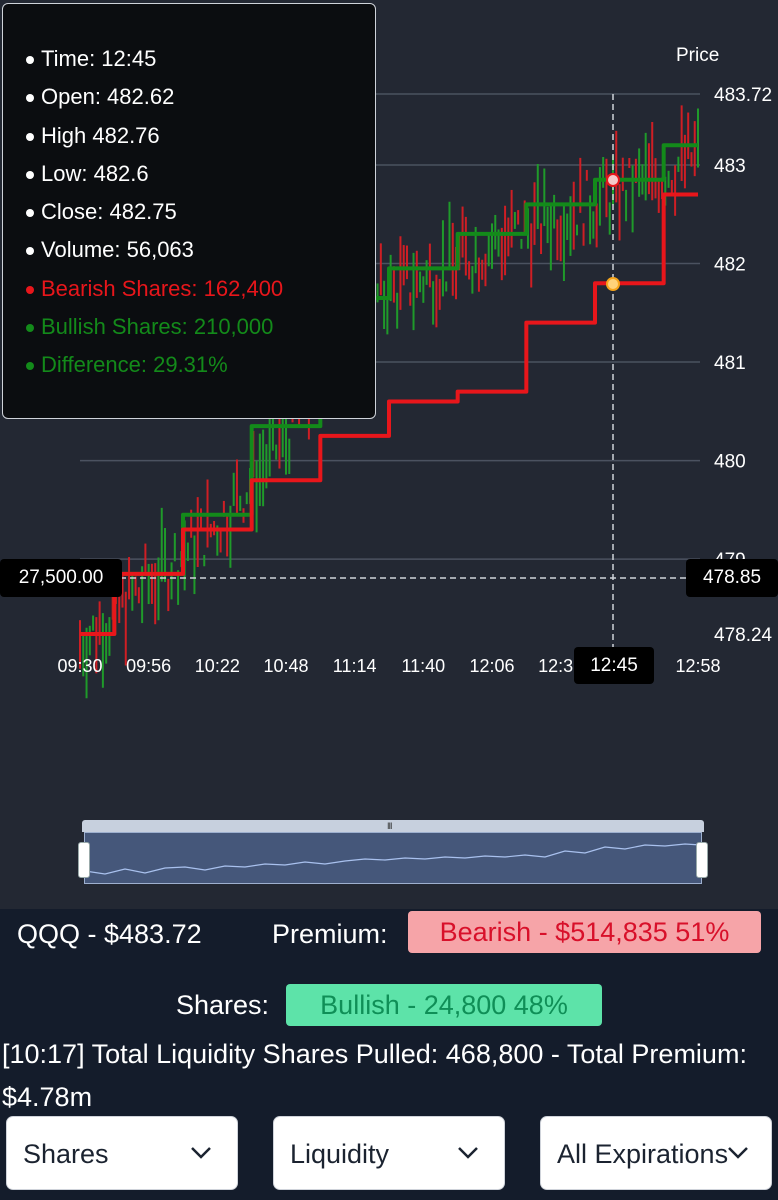 The image size is (778, 1200). Describe the element at coordinates (697, 666) in the screenshot. I see `time-tick-label: 12:58` at that location.